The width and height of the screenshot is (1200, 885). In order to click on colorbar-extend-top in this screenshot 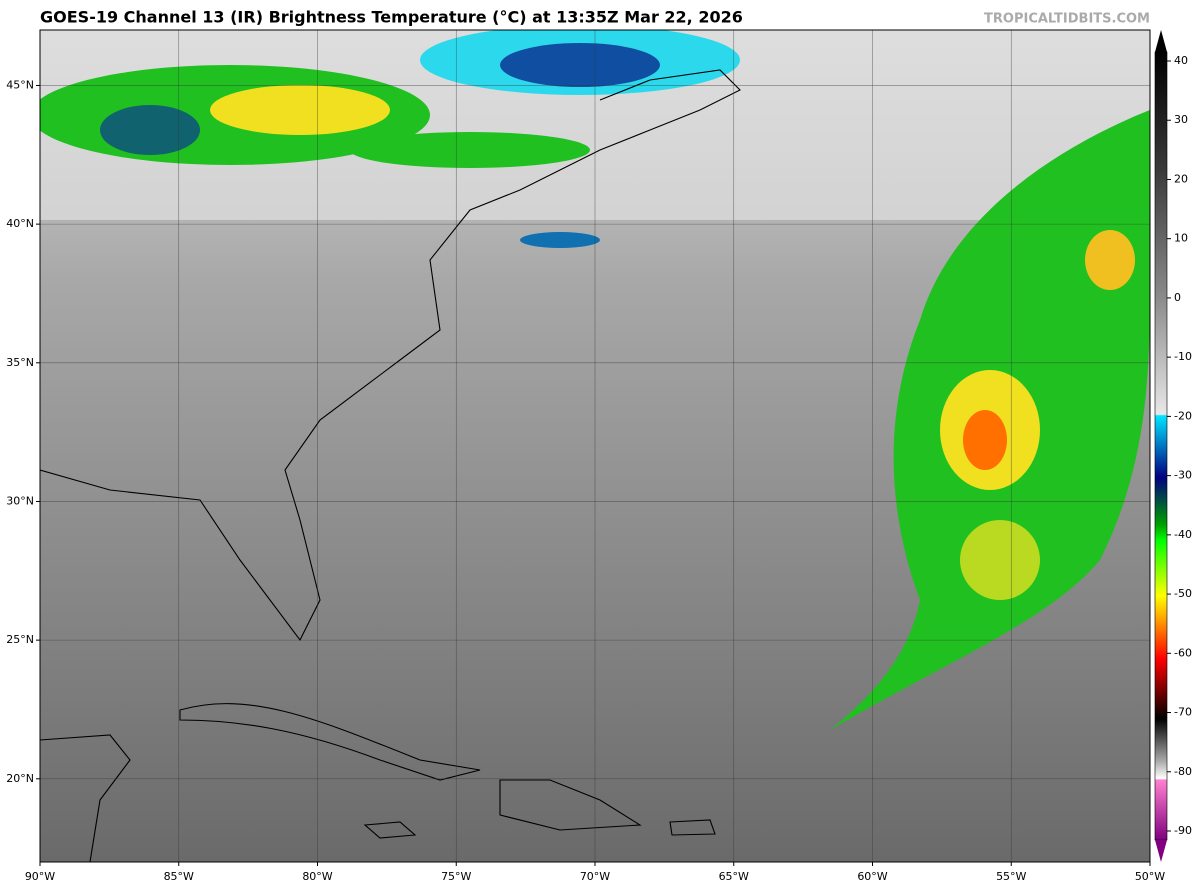, I will do `click(1161, 41)`.